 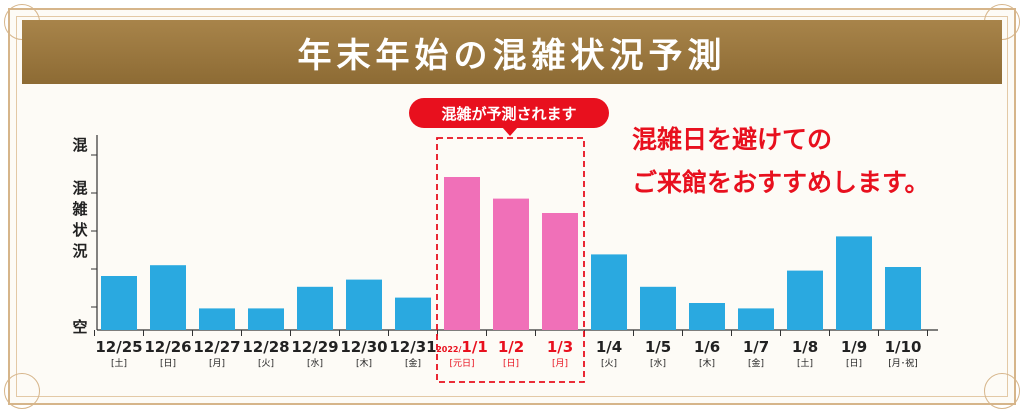 What do you see at coordinates (732, 139) in the screenshot?
I see `advice-line-1: 混雑日を避けての` at bounding box center [732, 139].